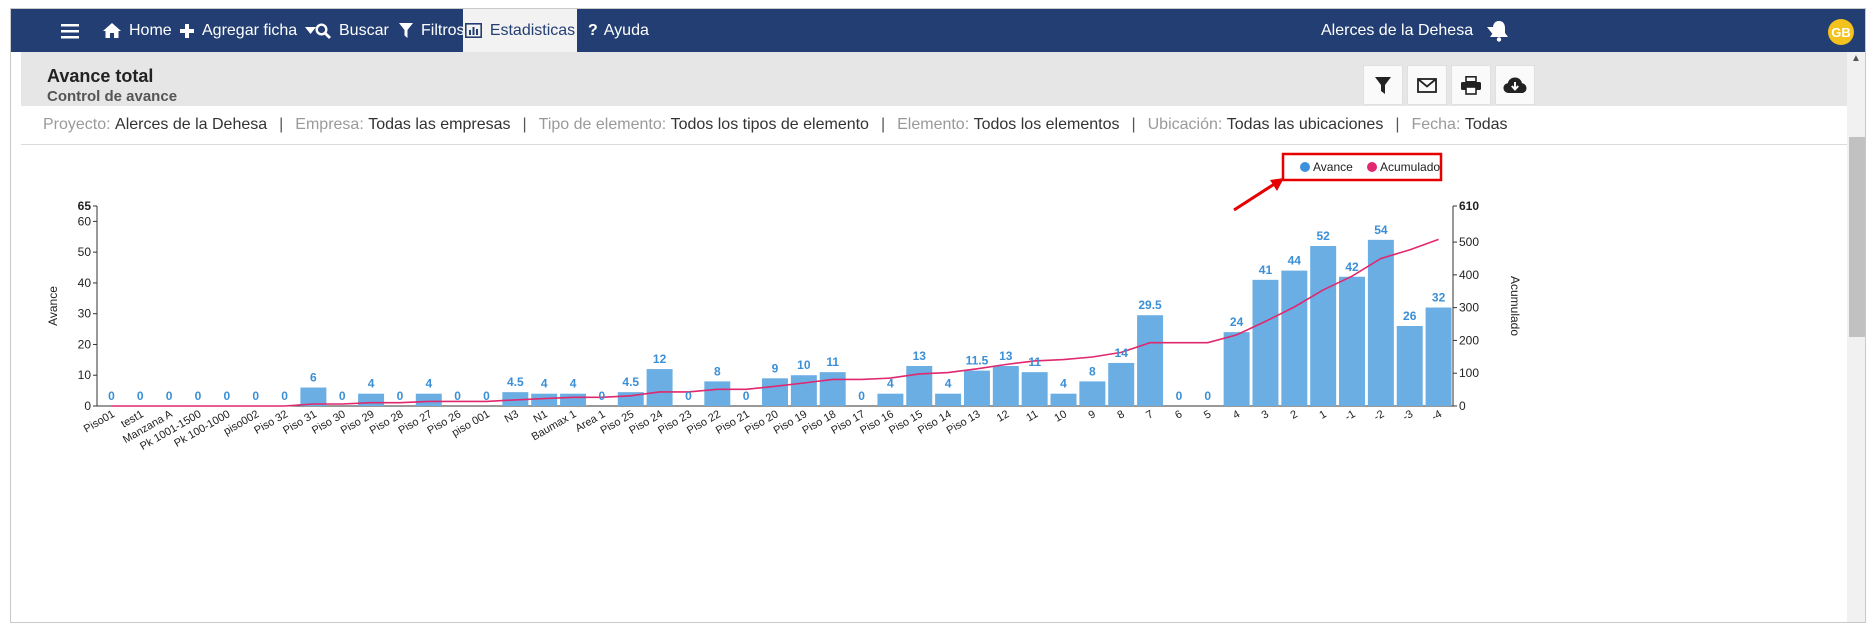 Image resolution: width=1876 pixels, height=627 pixels. Describe the element at coordinates (1410, 30) in the screenshot. I see `project-selector: Alerces de la Dehesa` at that location.